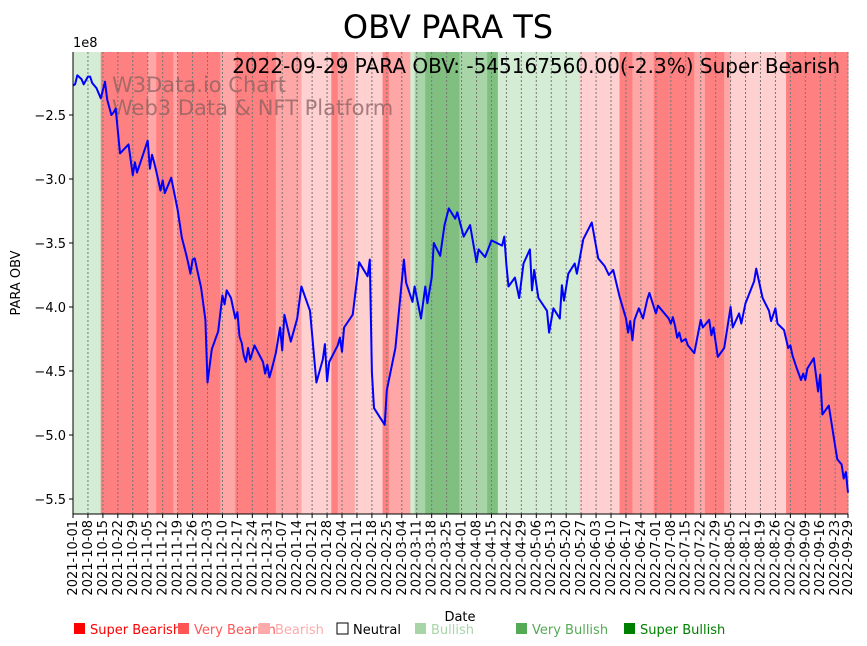 The width and height of the screenshot is (867, 646). Describe the element at coordinates (626, 558) in the screenshot. I see `x-tick-label: 2022-06-17` at that location.